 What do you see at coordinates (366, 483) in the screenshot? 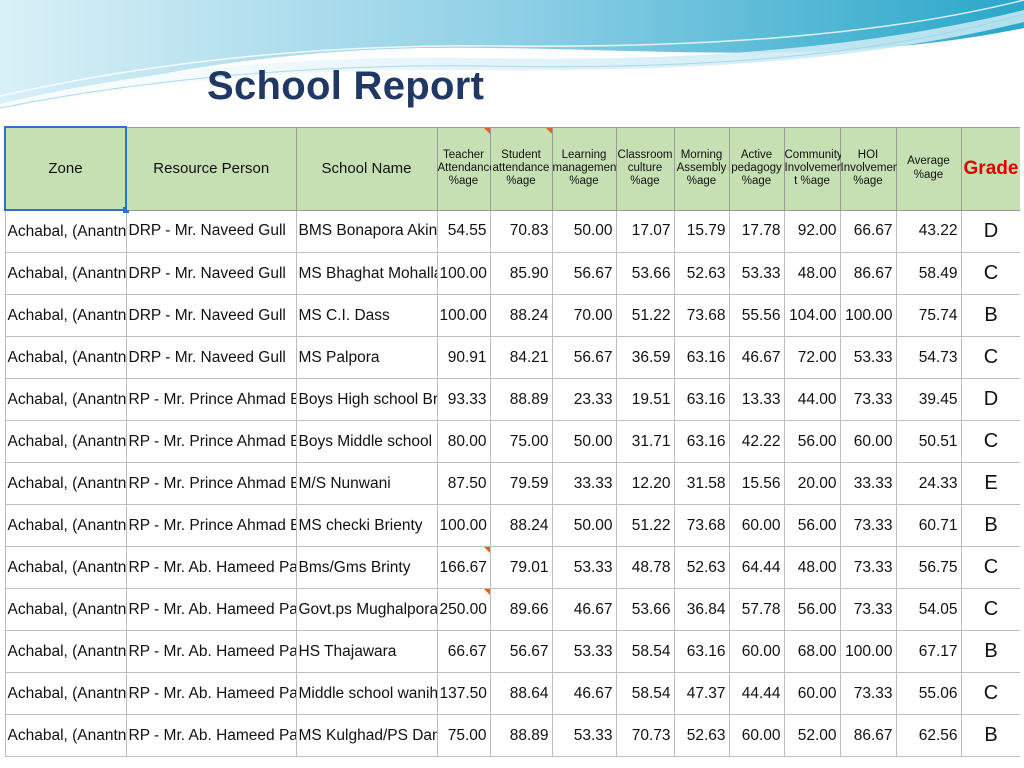
I see `cell-school-name: M/S Nunwani` at bounding box center [366, 483].